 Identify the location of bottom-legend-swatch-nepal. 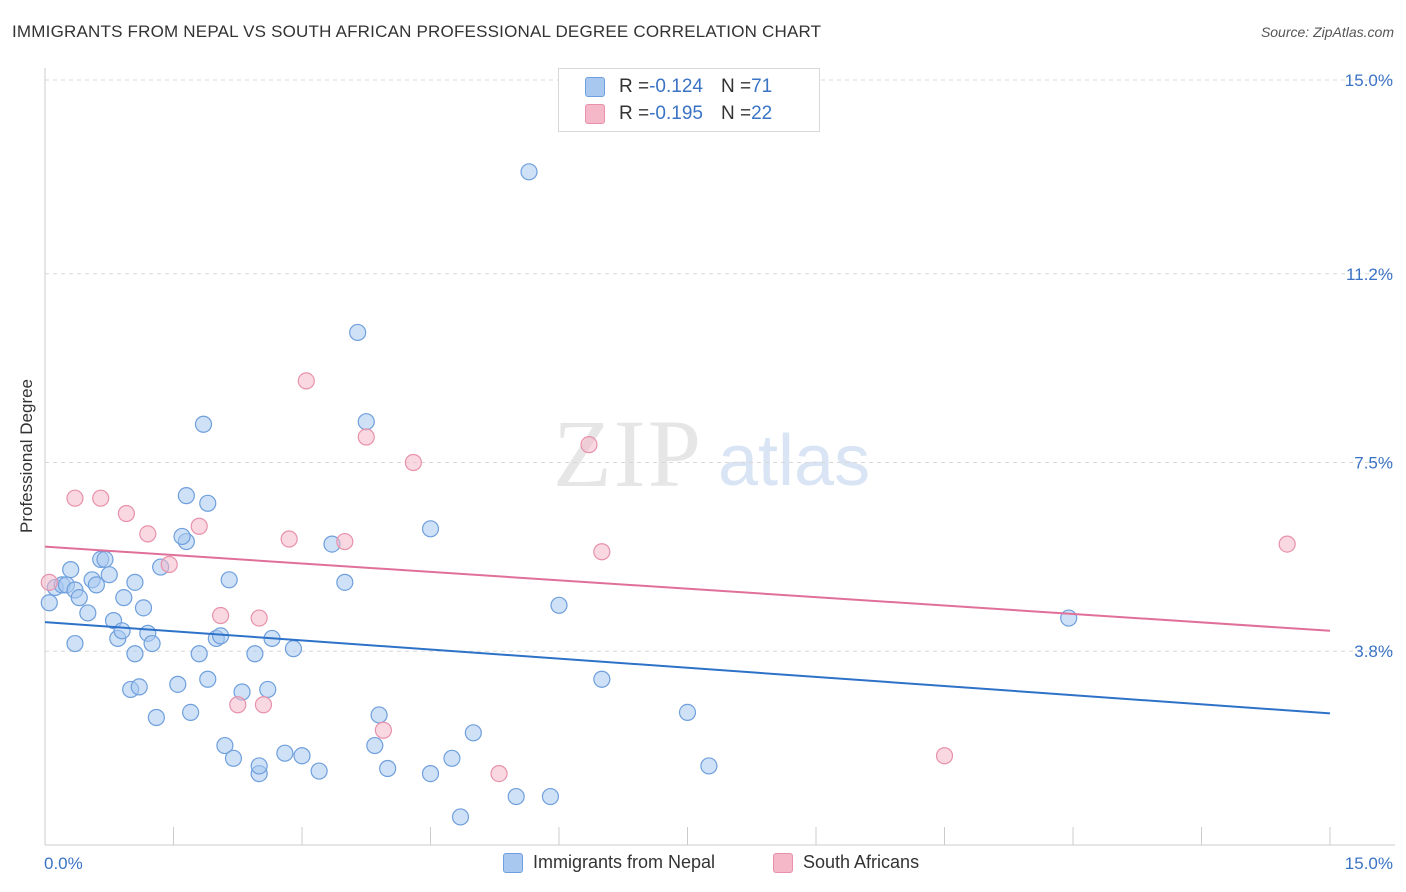
(513, 862).